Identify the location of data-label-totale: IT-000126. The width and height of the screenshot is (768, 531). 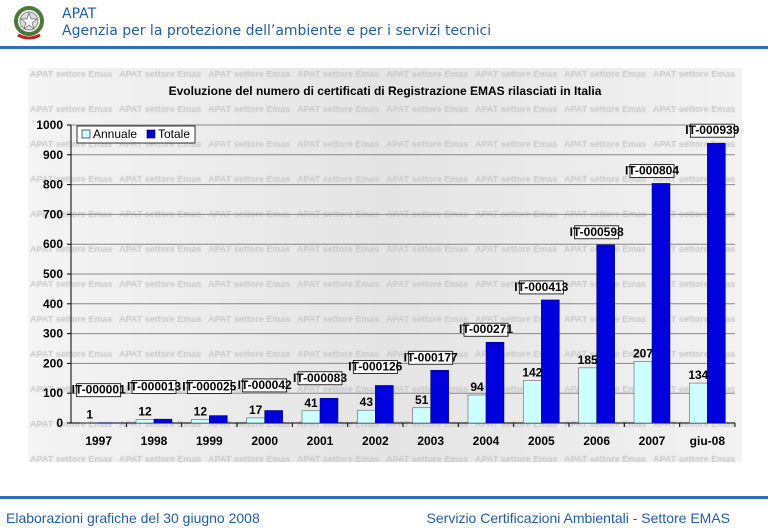
(375, 366).